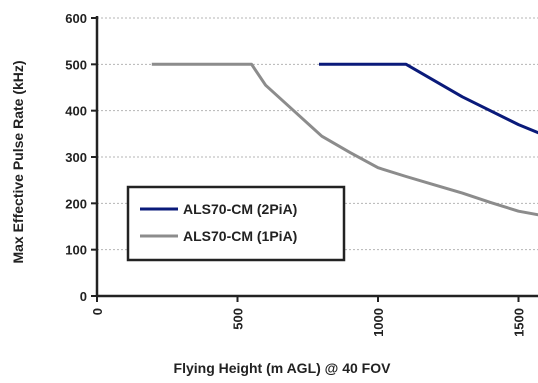 This screenshot has height=383, width=538. What do you see at coordinates (240, 209) in the screenshot?
I see `legend-entry-2pia: ALS70-CM (2PiA)` at bounding box center [240, 209].